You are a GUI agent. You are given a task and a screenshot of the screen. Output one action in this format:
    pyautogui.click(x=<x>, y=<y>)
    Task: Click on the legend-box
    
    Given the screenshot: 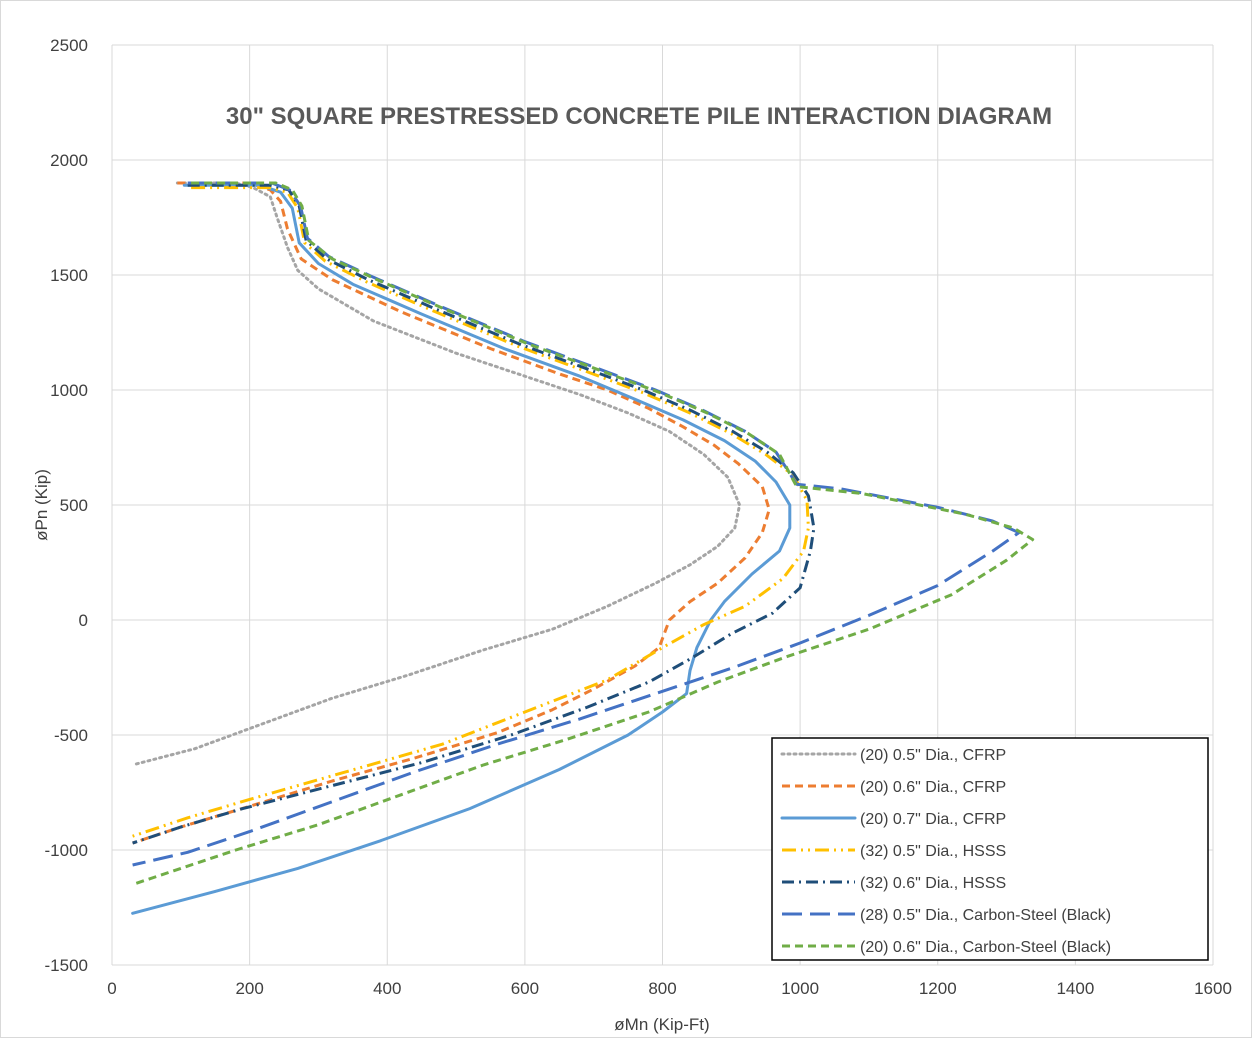 What is the action you would take?
    pyautogui.click(x=990, y=849)
    